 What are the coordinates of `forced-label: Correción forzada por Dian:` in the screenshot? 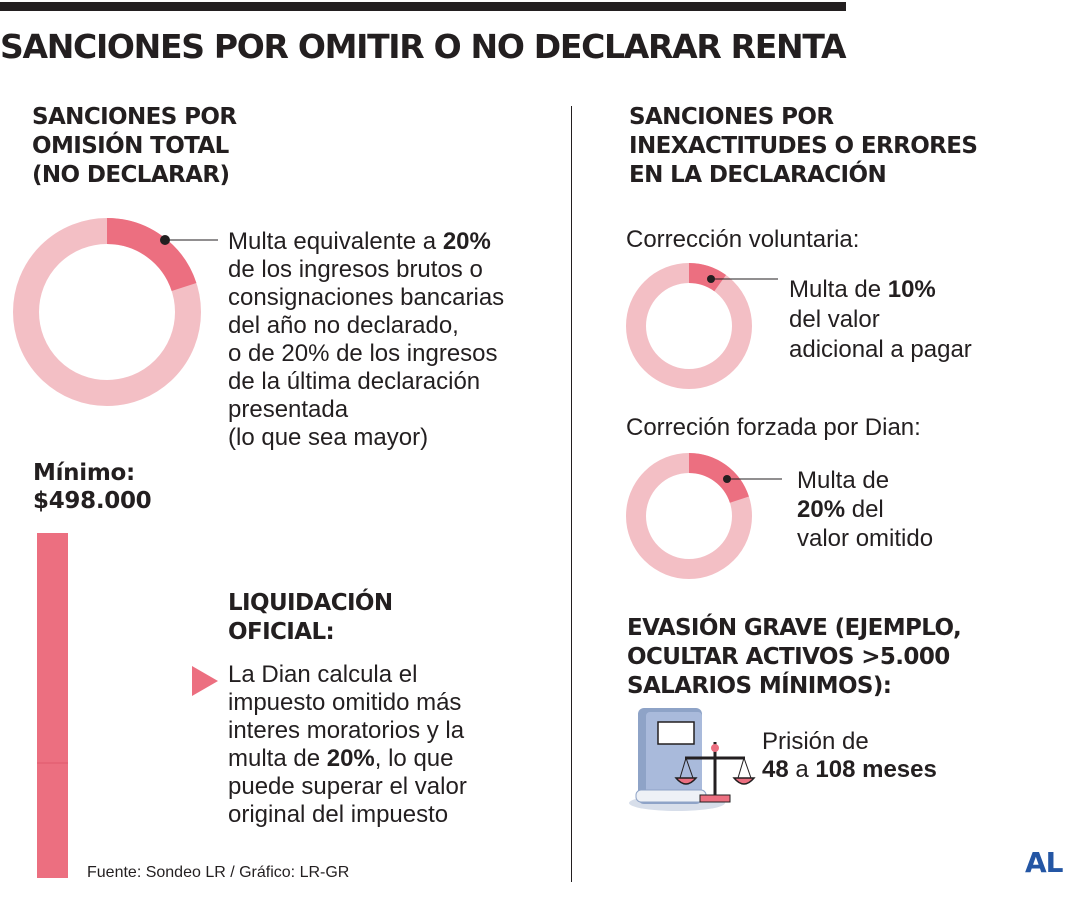 It's located at (773, 427).